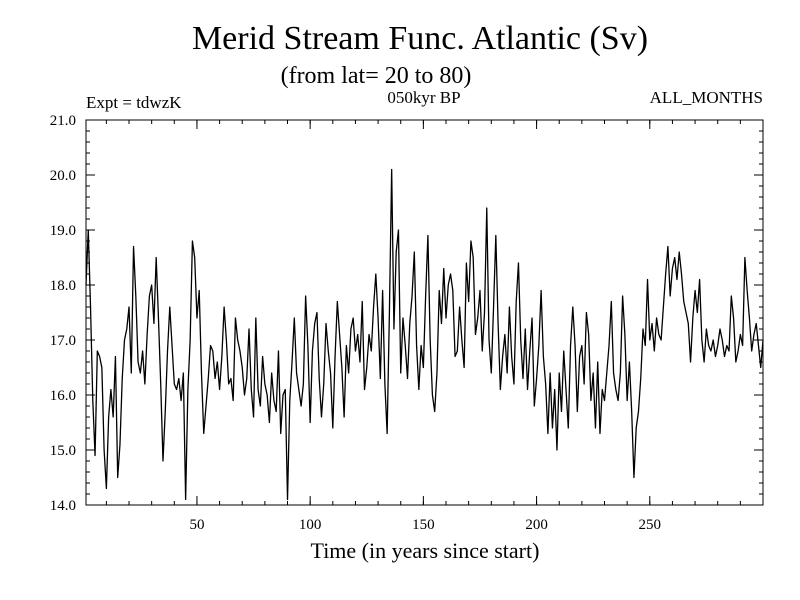 Image resolution: width=800 pixels, height=600 pixels. What do you see at coordinates (63, 396) in the screenshot?
I see `y-tick-label: 16.0` at bounding box center [63, 396].